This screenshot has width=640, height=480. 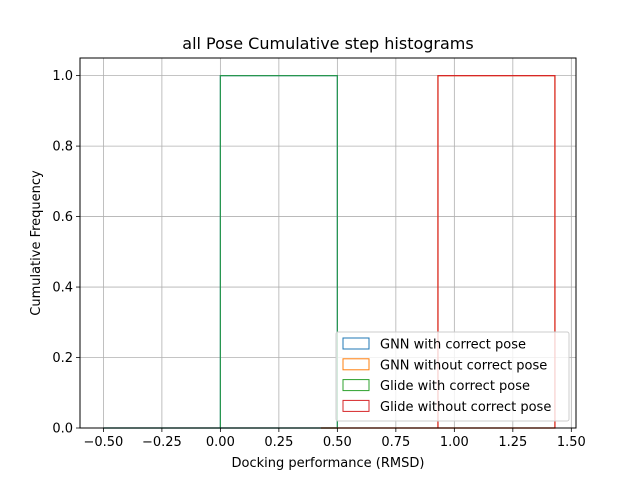 What do you see at coordinates (62, 147) in the screenshot?
I see `y-tick-label: 0.8` at bounding box center [62, 147].